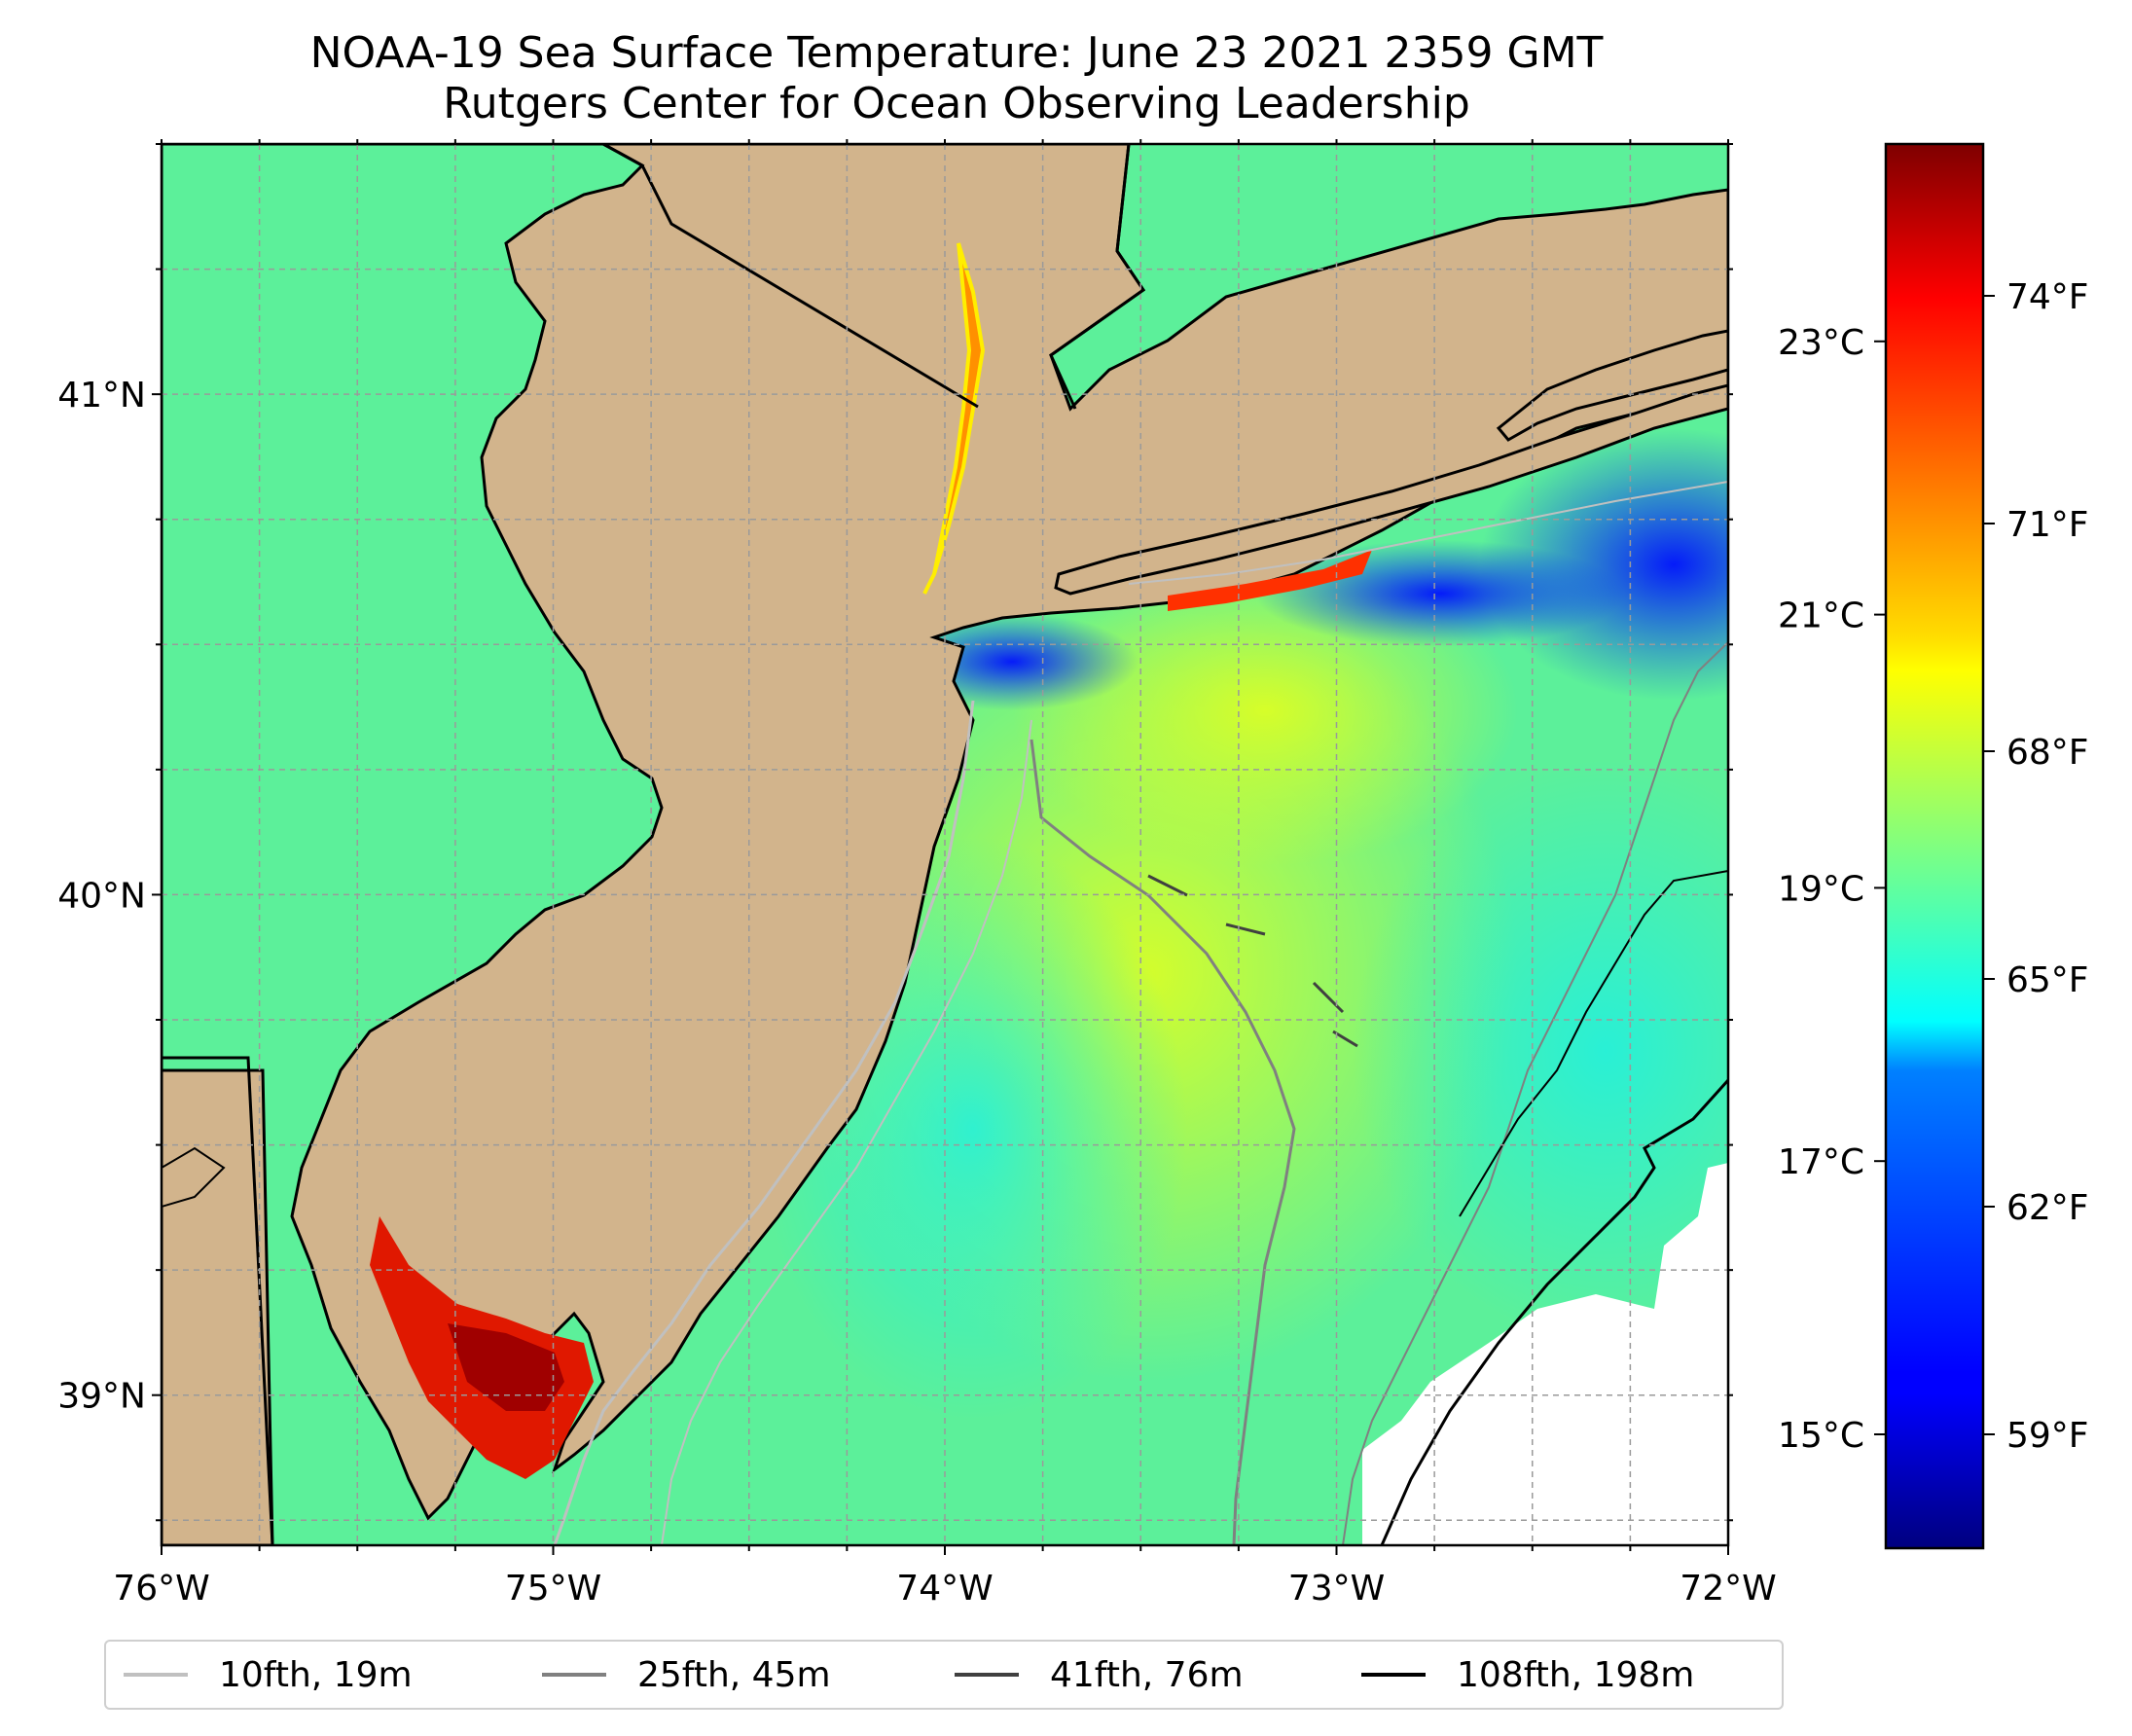 This screenshot has height=1736, width=2132. I want to click on legend-item-25fth: 25fth, 45m, so click(687, 1675).